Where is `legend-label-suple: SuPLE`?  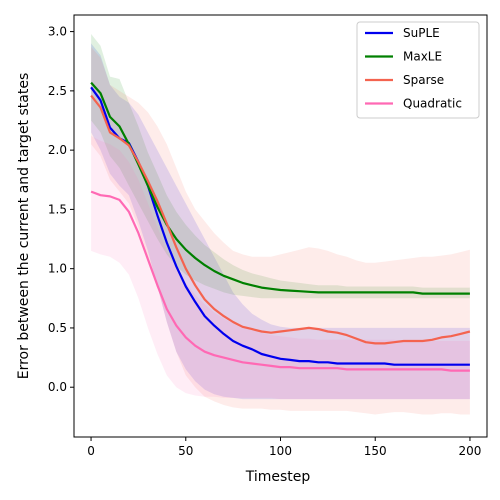 legend-label-suple: SuPLE is located at coordinates (421, 33).